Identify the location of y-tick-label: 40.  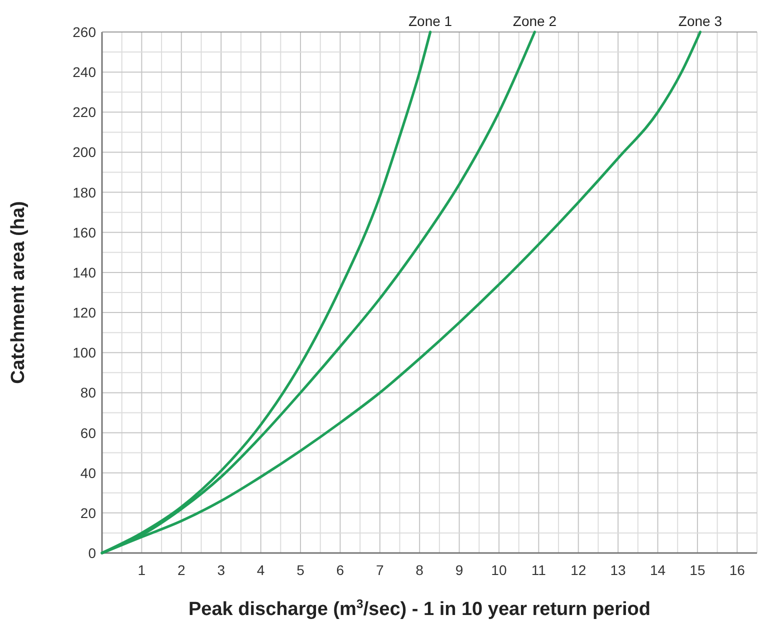
(88, 472).